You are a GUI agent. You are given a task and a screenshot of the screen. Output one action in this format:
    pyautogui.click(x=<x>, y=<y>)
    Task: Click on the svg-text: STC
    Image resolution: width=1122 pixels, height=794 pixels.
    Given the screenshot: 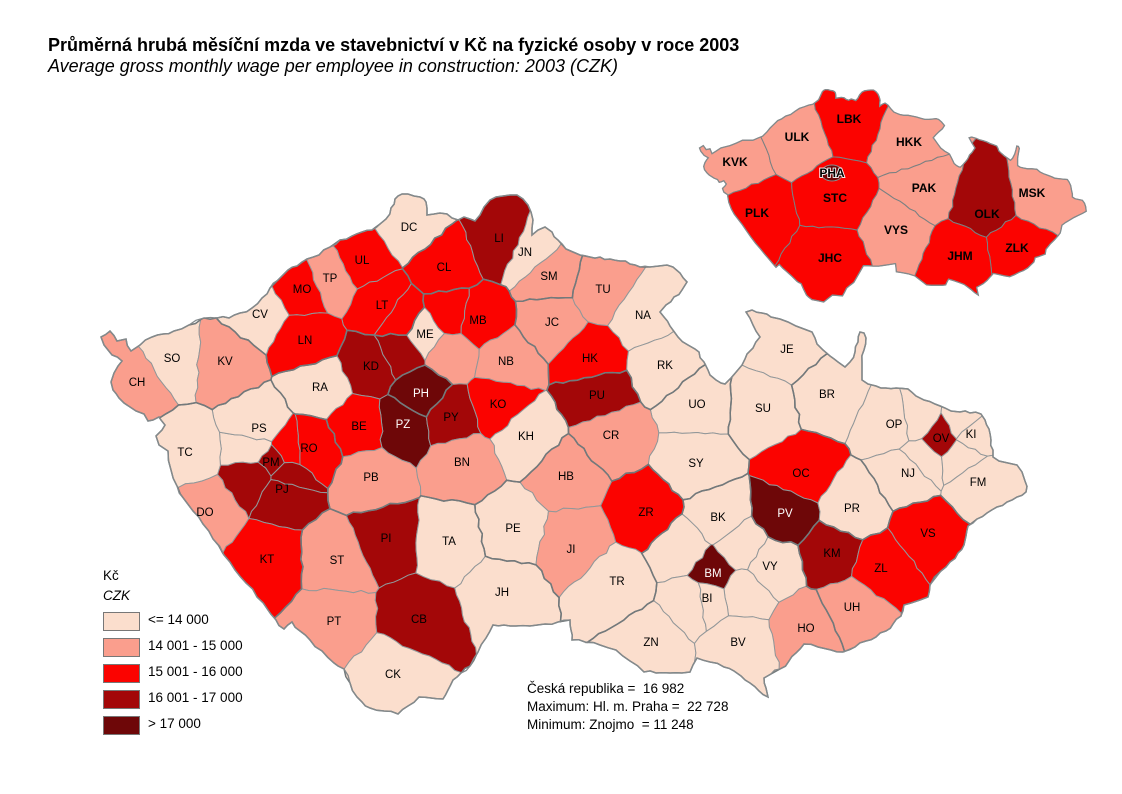 What is the action you would take?
    pyautogui.click(x=835, y=198)
    